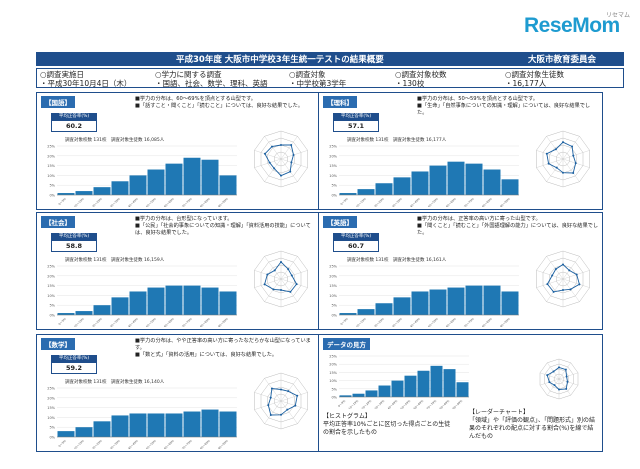 The image size is (640, 469). What do you see at coordinates (451, 322) in the screenshot?
I see `x-tick-label: 60～69%` at bounding box center [451, 322].